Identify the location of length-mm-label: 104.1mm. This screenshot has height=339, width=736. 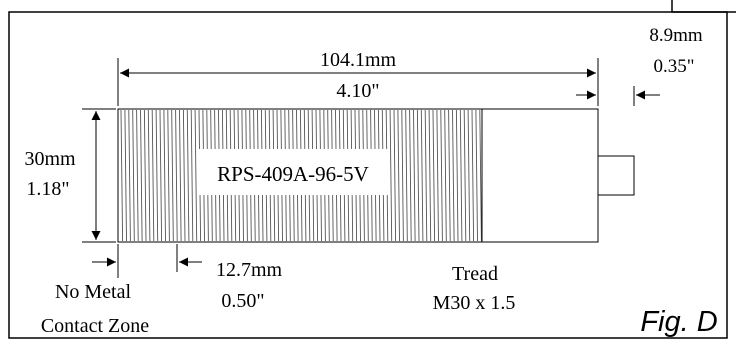
(358, 60).